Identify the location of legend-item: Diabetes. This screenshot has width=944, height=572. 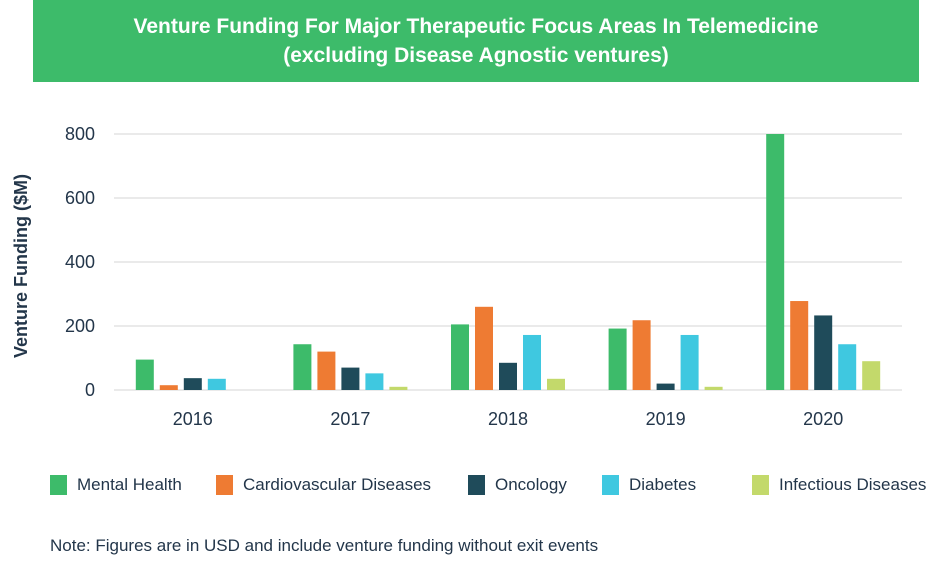
(649, 485).